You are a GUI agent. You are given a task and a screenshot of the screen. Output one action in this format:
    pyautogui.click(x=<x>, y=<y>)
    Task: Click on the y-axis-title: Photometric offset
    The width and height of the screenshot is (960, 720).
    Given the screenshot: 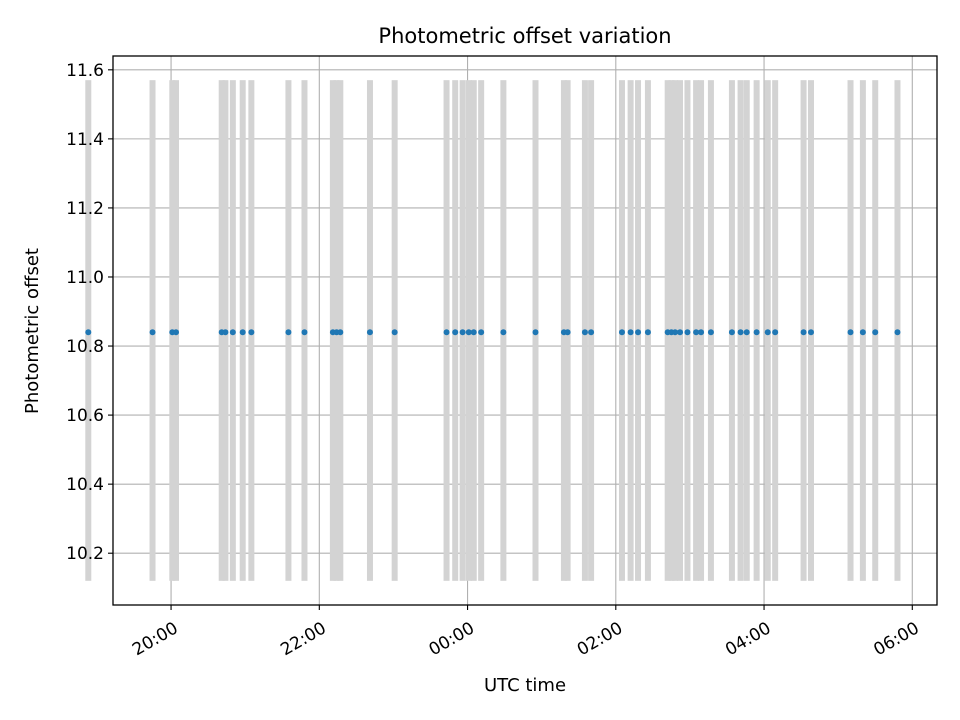 What is the action you would take?
    pyautogui.click(x=32, y=331)
    